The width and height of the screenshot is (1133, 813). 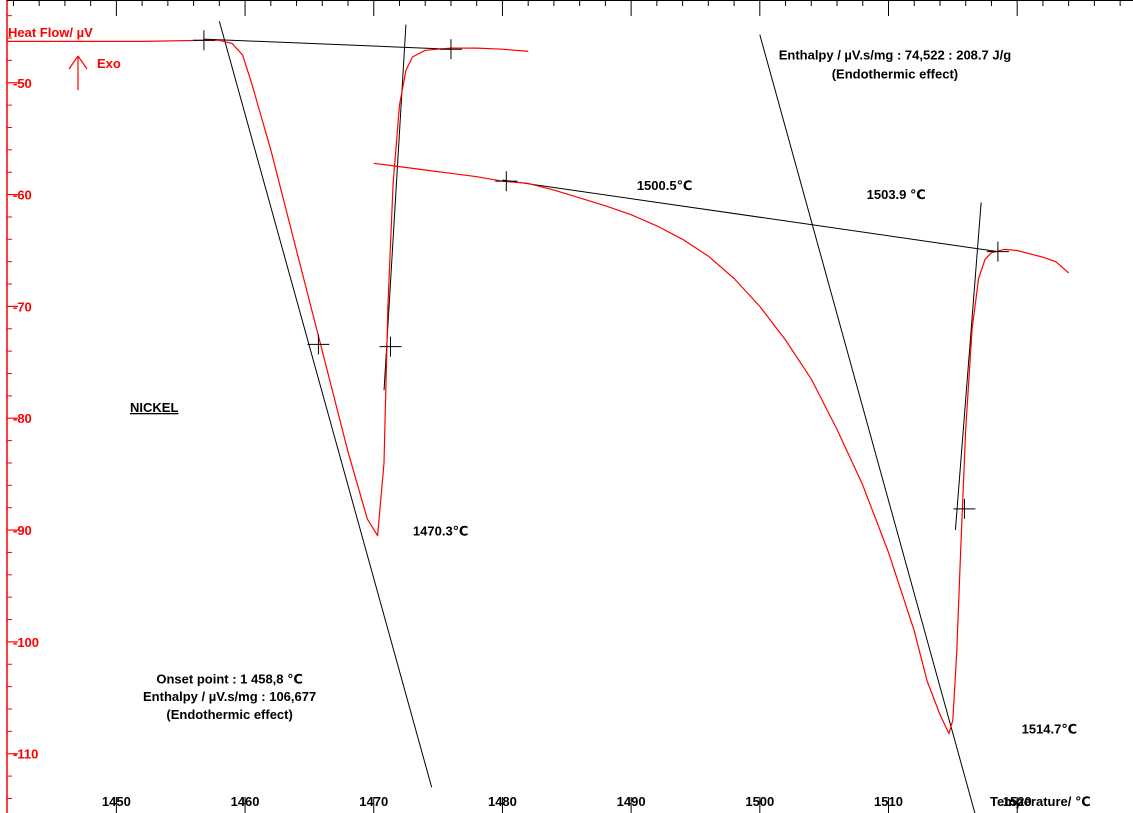 I want to click on y-ticks: -50 -60 -70 -80 -90 -100 -110, so click(x=23, y=407).